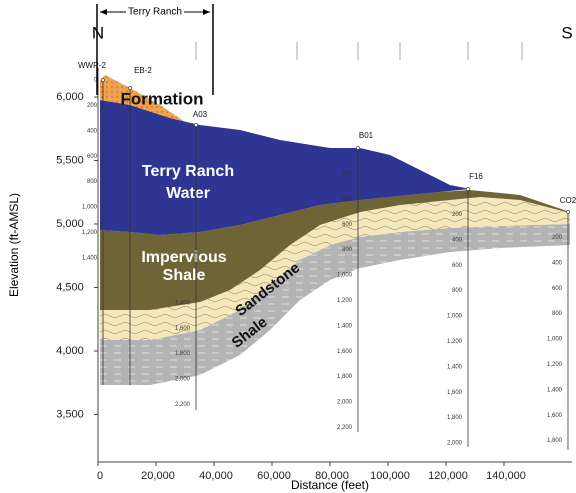 The width and height of the screenshot is (576, 493). What do you see at coordinates (332, 476) in the screenshot?
I see `x-tick-label: 80,000` at bounding box center [332, 476].